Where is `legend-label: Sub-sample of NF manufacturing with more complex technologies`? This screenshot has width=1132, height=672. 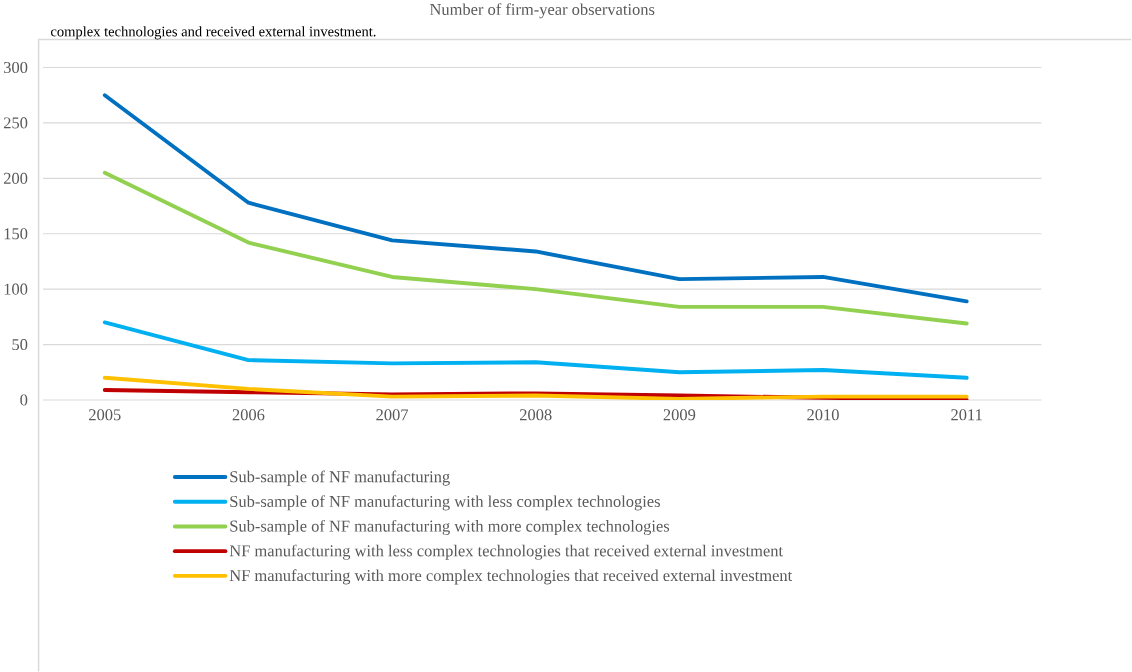 legend-label: Sub-sample of NF manufacturing with more complex technologies is located at coordinates (450, 527).